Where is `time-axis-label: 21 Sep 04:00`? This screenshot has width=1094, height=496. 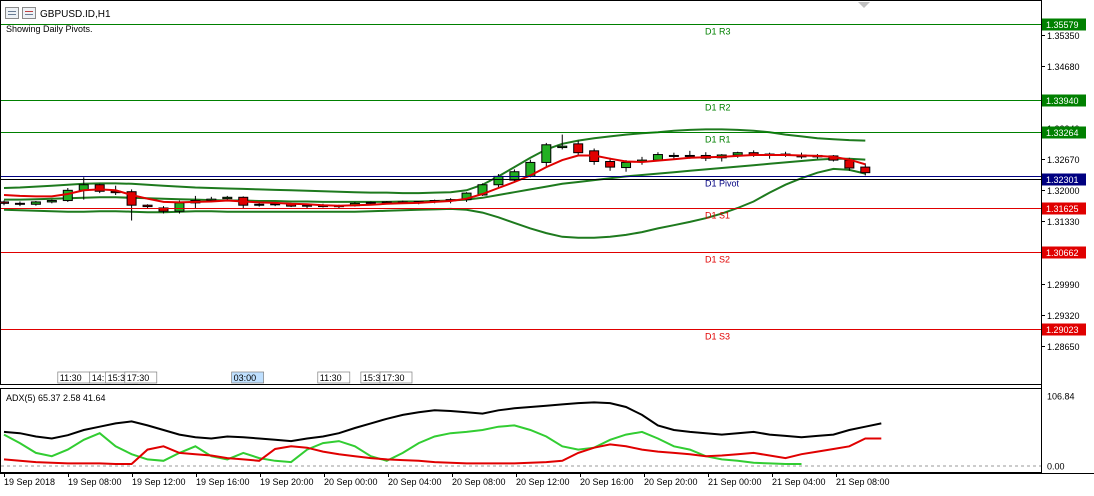
time-axis-label: 21 Sep 04:00 is located at coordinates (799, 482).